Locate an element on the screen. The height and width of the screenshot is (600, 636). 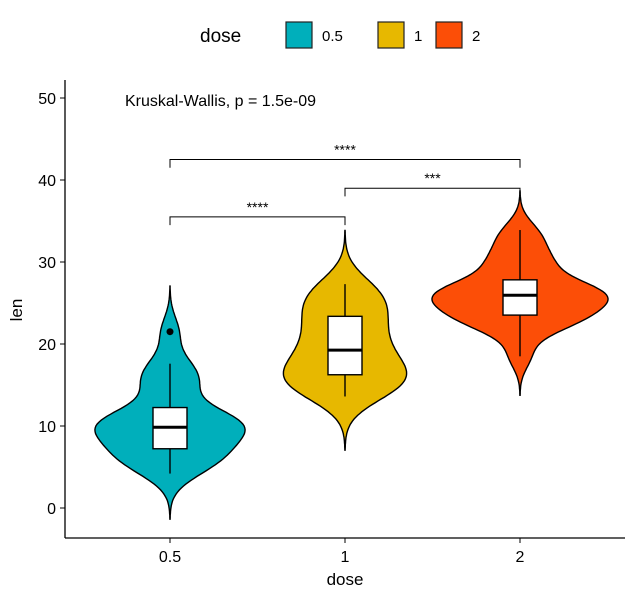
legend-label-0.5: 0.5 is located at coordinates (332, 36).